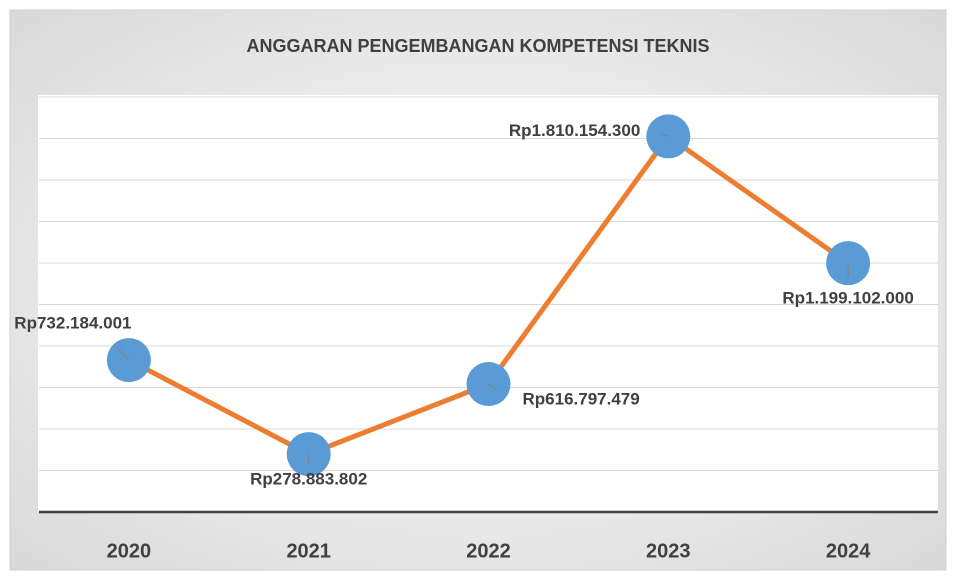 The image size is (956, 579). What do you see at coordinates (477, 46) in the screenshot?
I see `chart-title: ANGGARAN PENGEMBANGAN KOMPETENSI TEKNIS` at bounding box center [477, 46].